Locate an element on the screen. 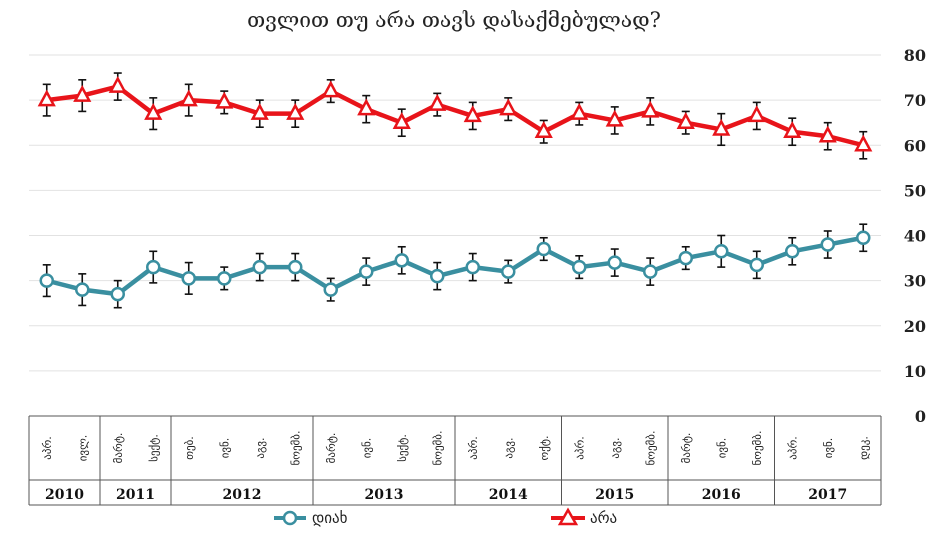  year-label-2015: 2015 is located at coordinates (614, 495).